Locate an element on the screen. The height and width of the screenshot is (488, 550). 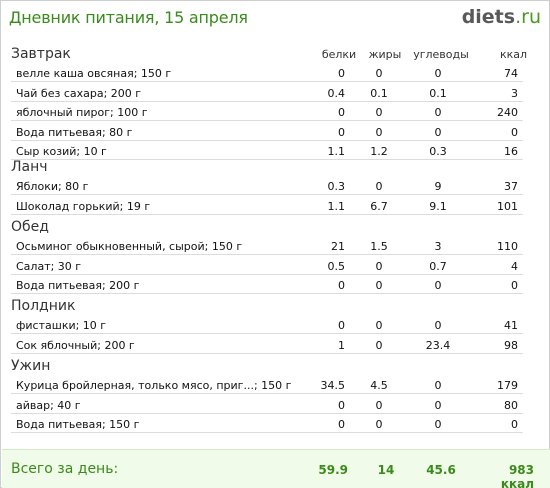
food-name: Вода питьевая; 200 г is located at coordinates (78, 285).